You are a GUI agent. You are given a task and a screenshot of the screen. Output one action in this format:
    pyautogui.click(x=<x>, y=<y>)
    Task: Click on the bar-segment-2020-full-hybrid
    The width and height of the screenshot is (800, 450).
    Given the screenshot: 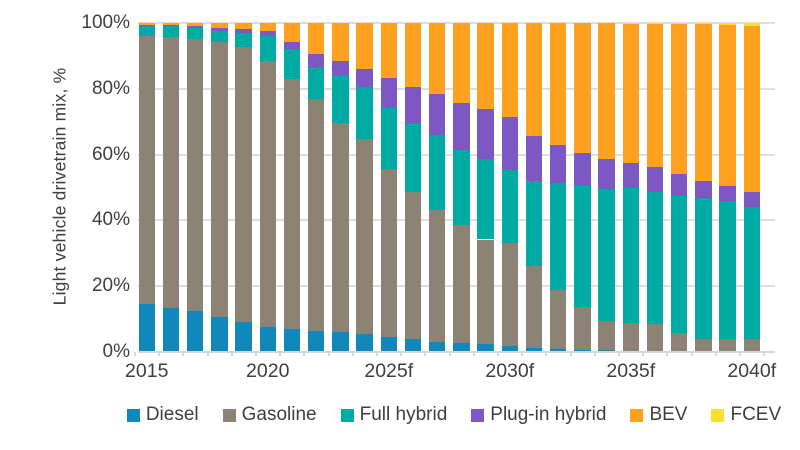 What is the action you would take?
    pyautogui.click(x=267, y=48)
    